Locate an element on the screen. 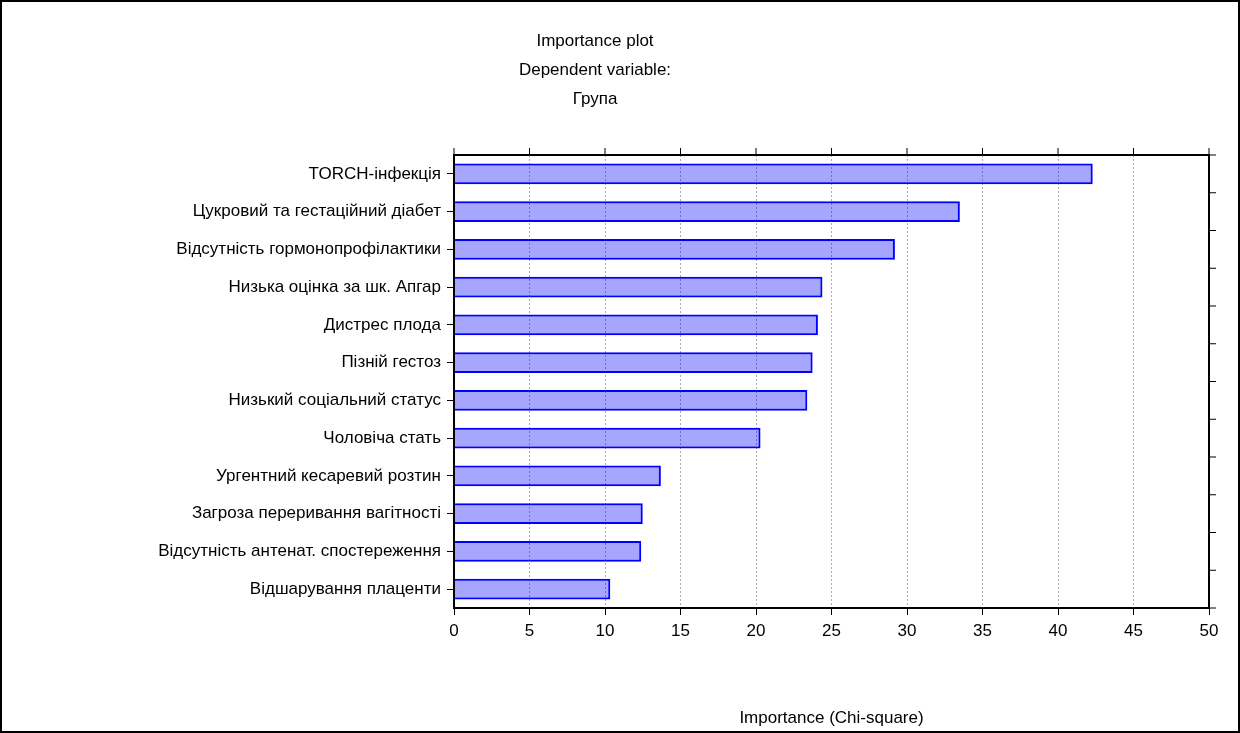 The width and height of the screenshot is (1240, 733). x-tick-label: 45 is located at coordinates (1133, 630).